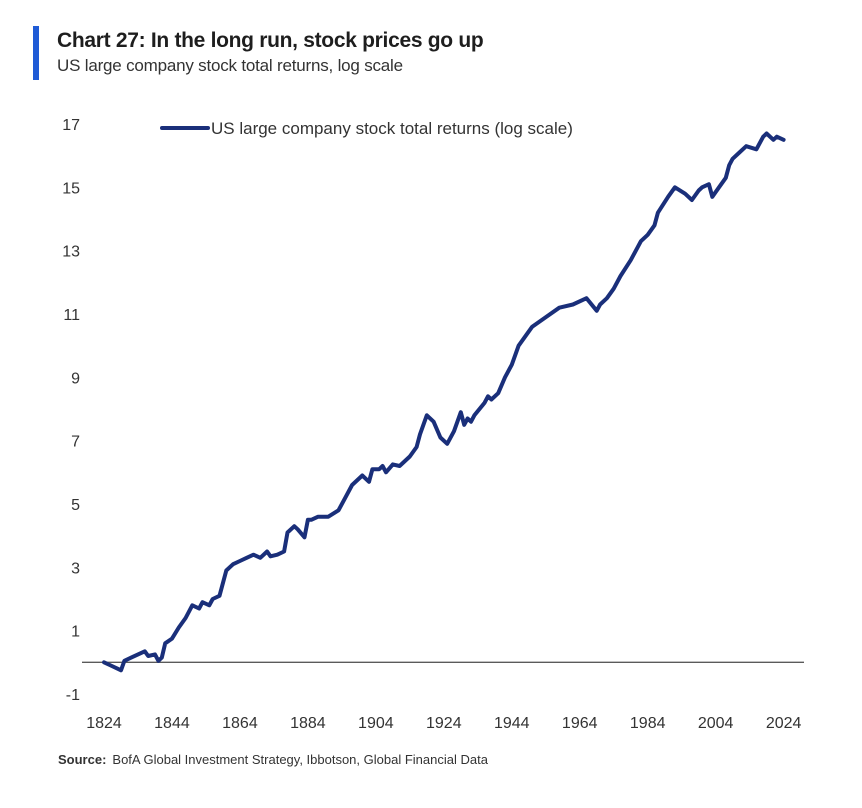  Describe the element at coordinates (172, 723) in the screenshot. I see `x-tick-label: 1844` at that location.